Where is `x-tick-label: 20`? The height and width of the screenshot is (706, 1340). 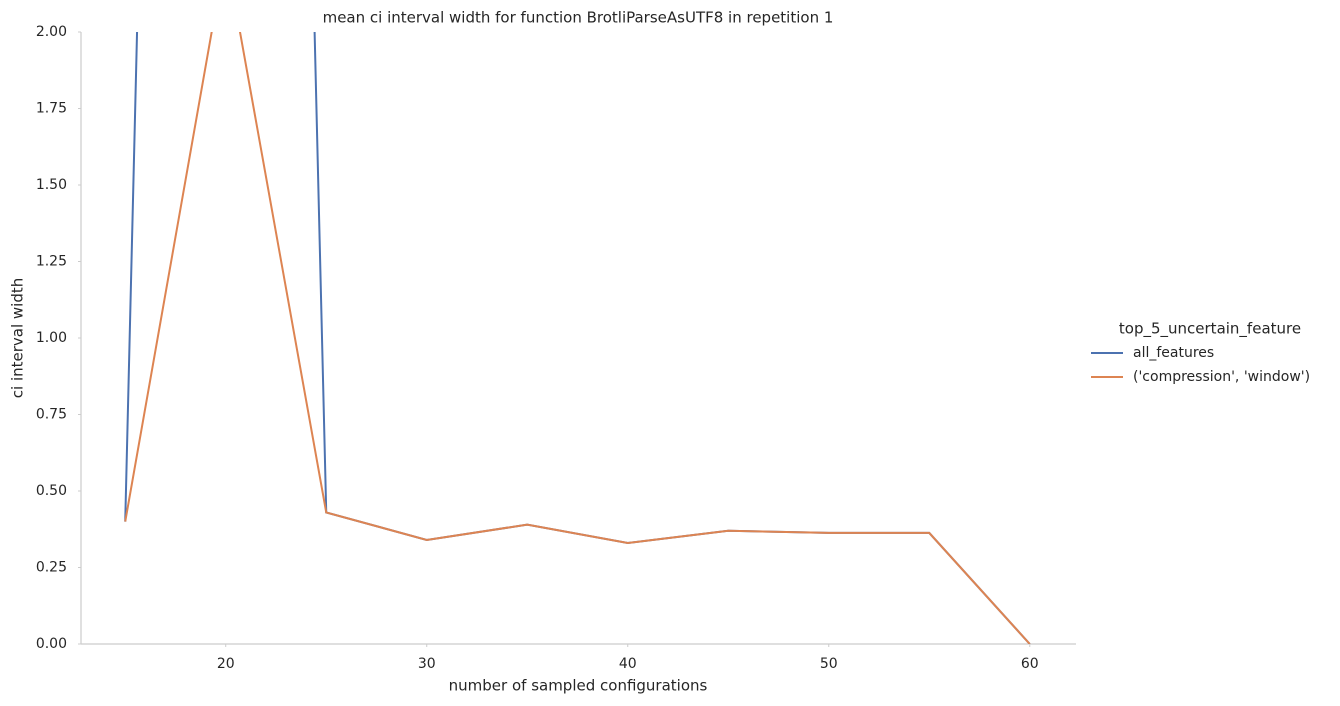
x-tick-label: 20 is located at coordinates (226, 664).